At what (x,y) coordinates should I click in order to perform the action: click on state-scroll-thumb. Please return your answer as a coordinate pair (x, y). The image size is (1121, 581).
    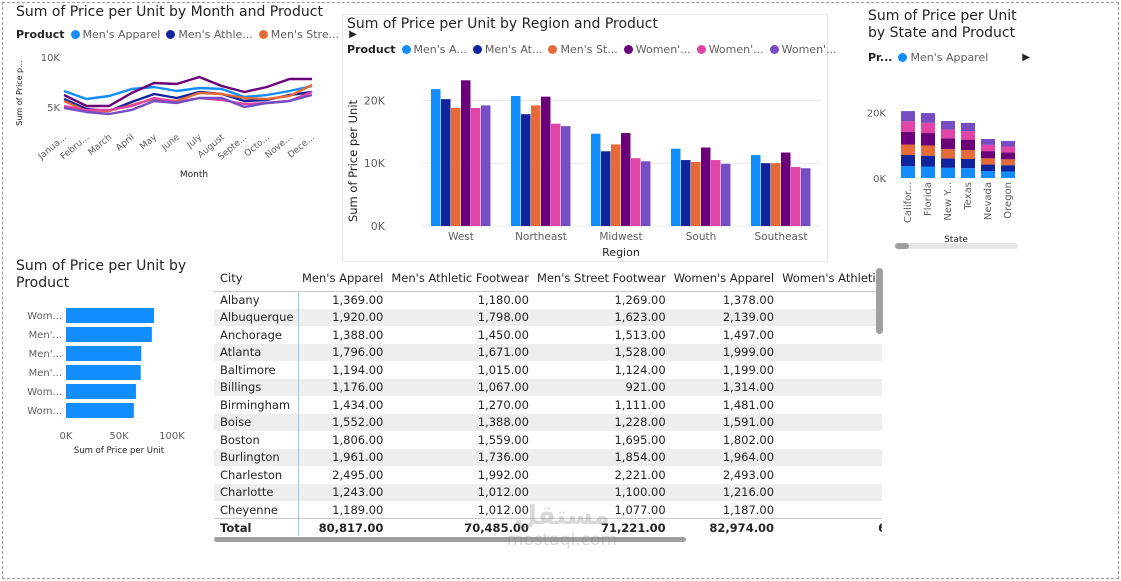
    Looking at the image, I should click on (902, 246).